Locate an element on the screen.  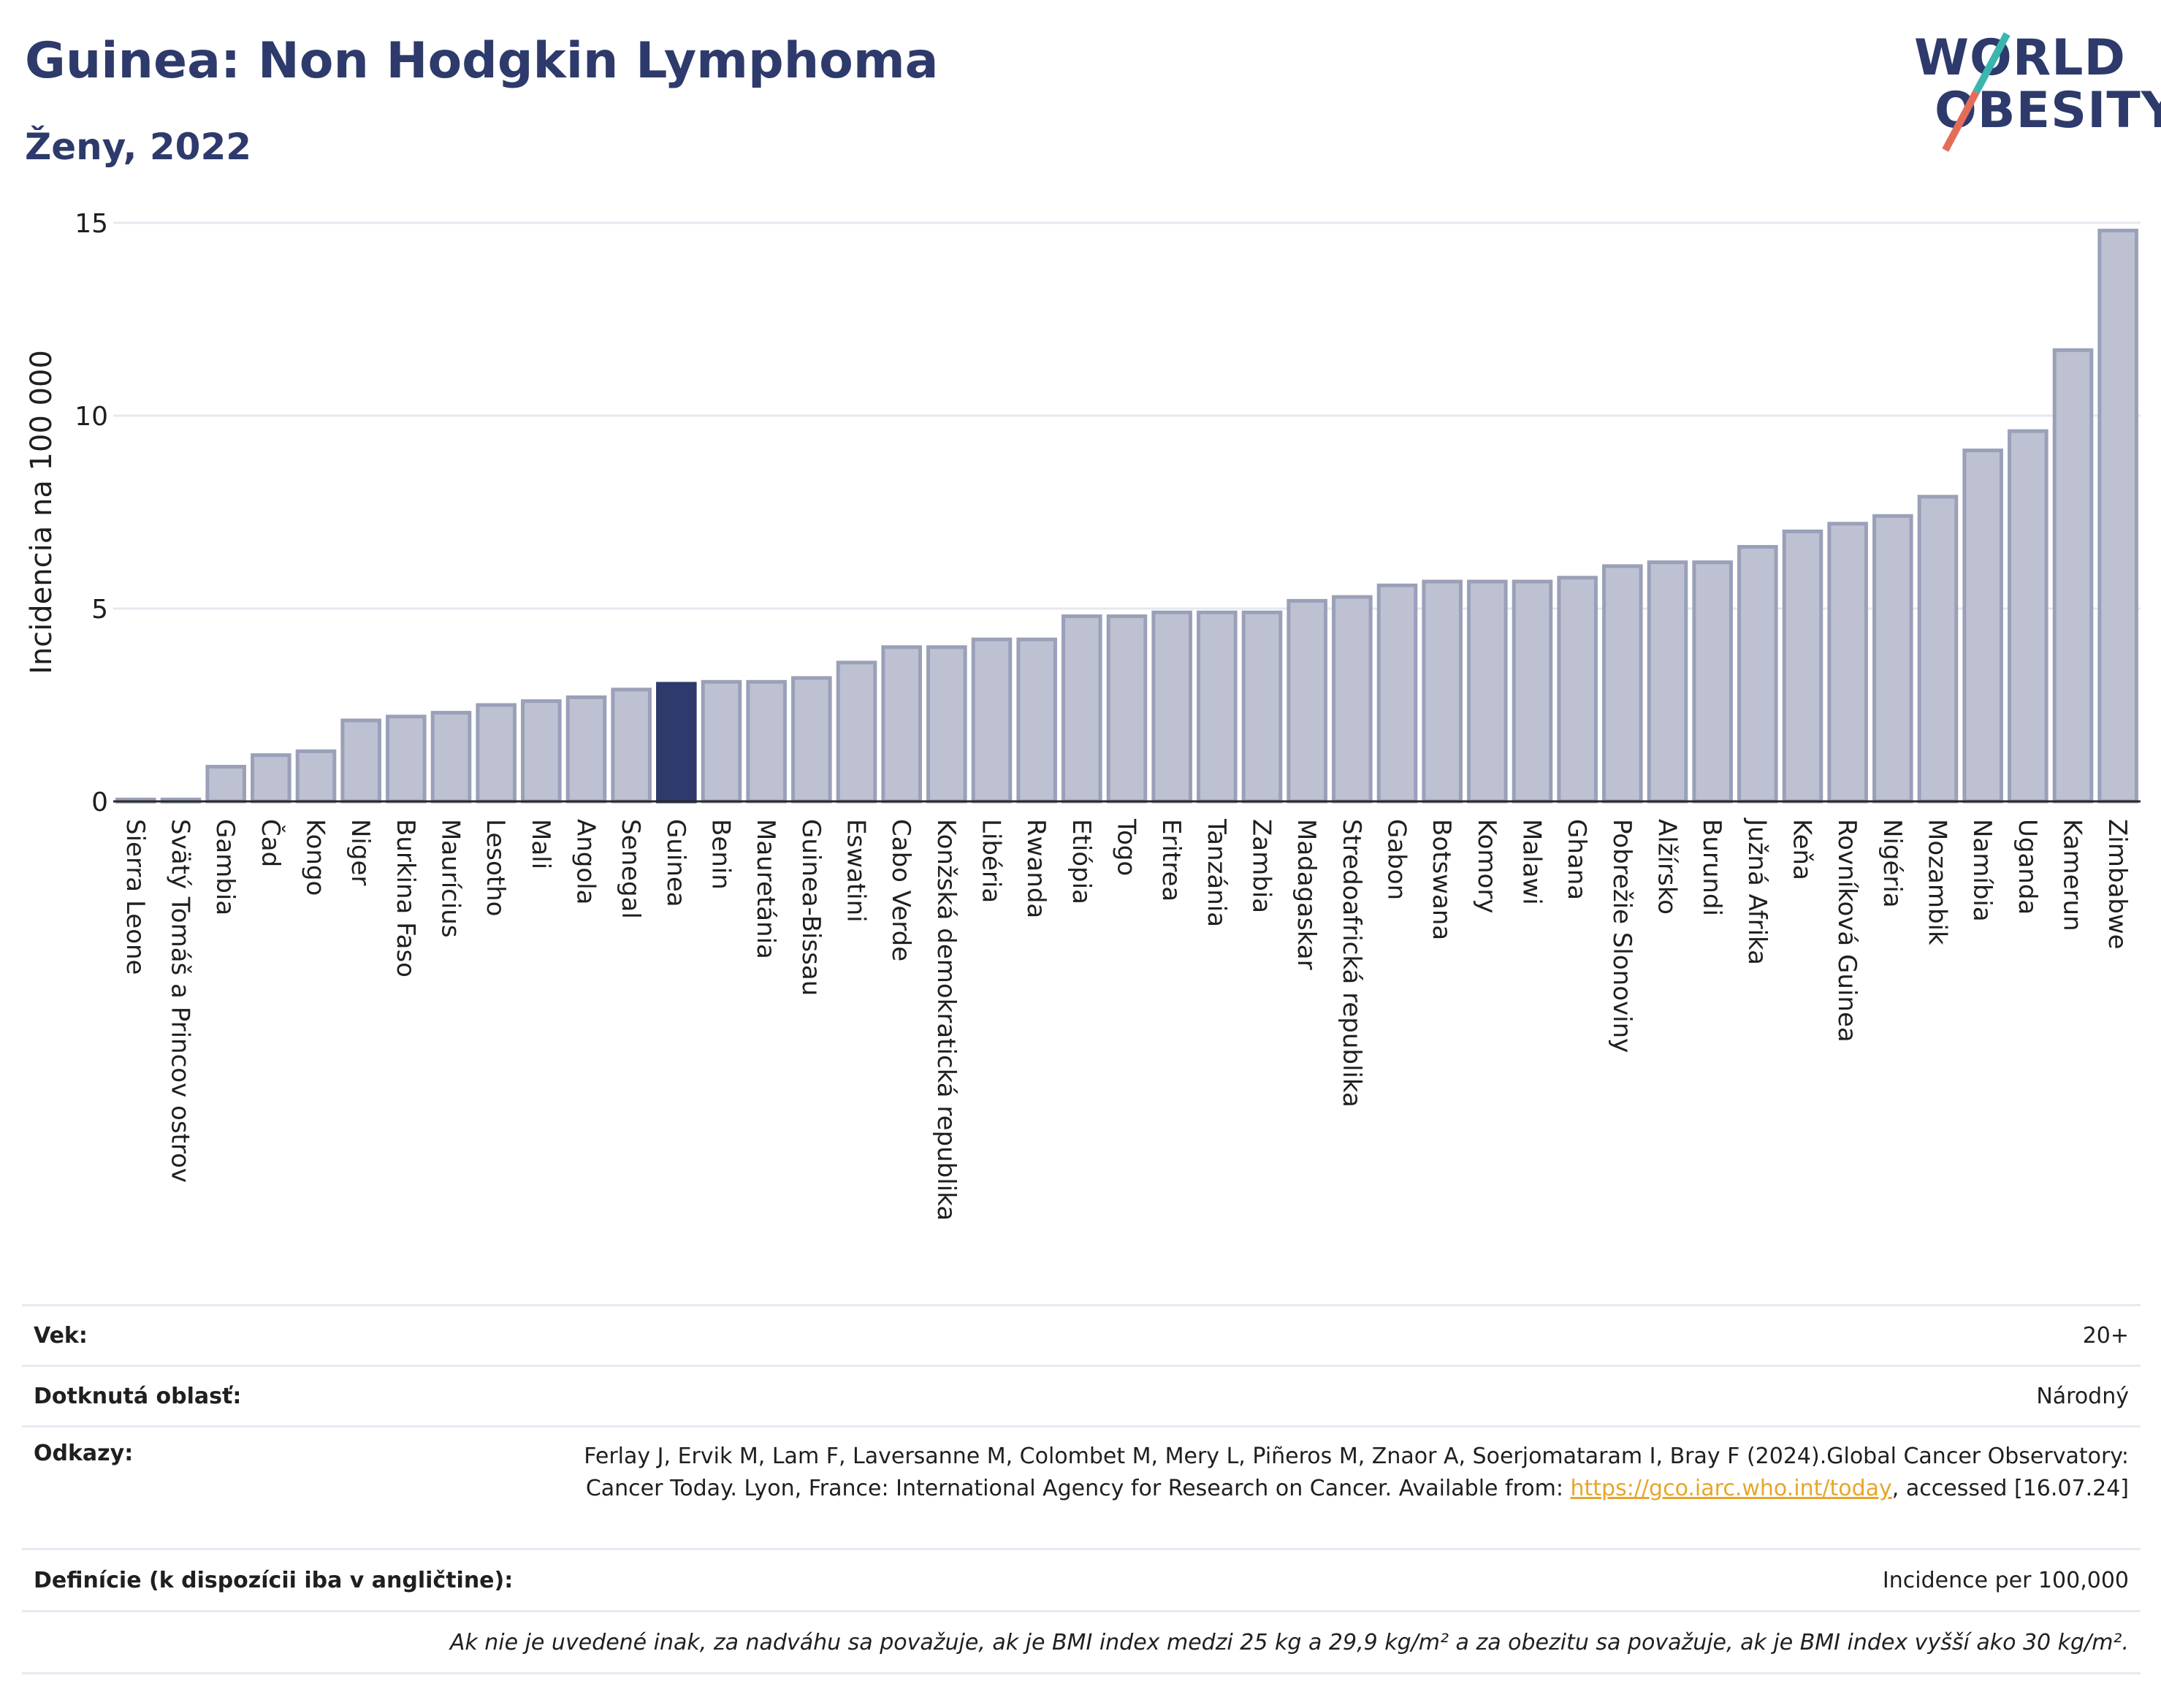
info-row-area: Dotknutá oblasť: Národný is located at coordinates (1081, 1395).